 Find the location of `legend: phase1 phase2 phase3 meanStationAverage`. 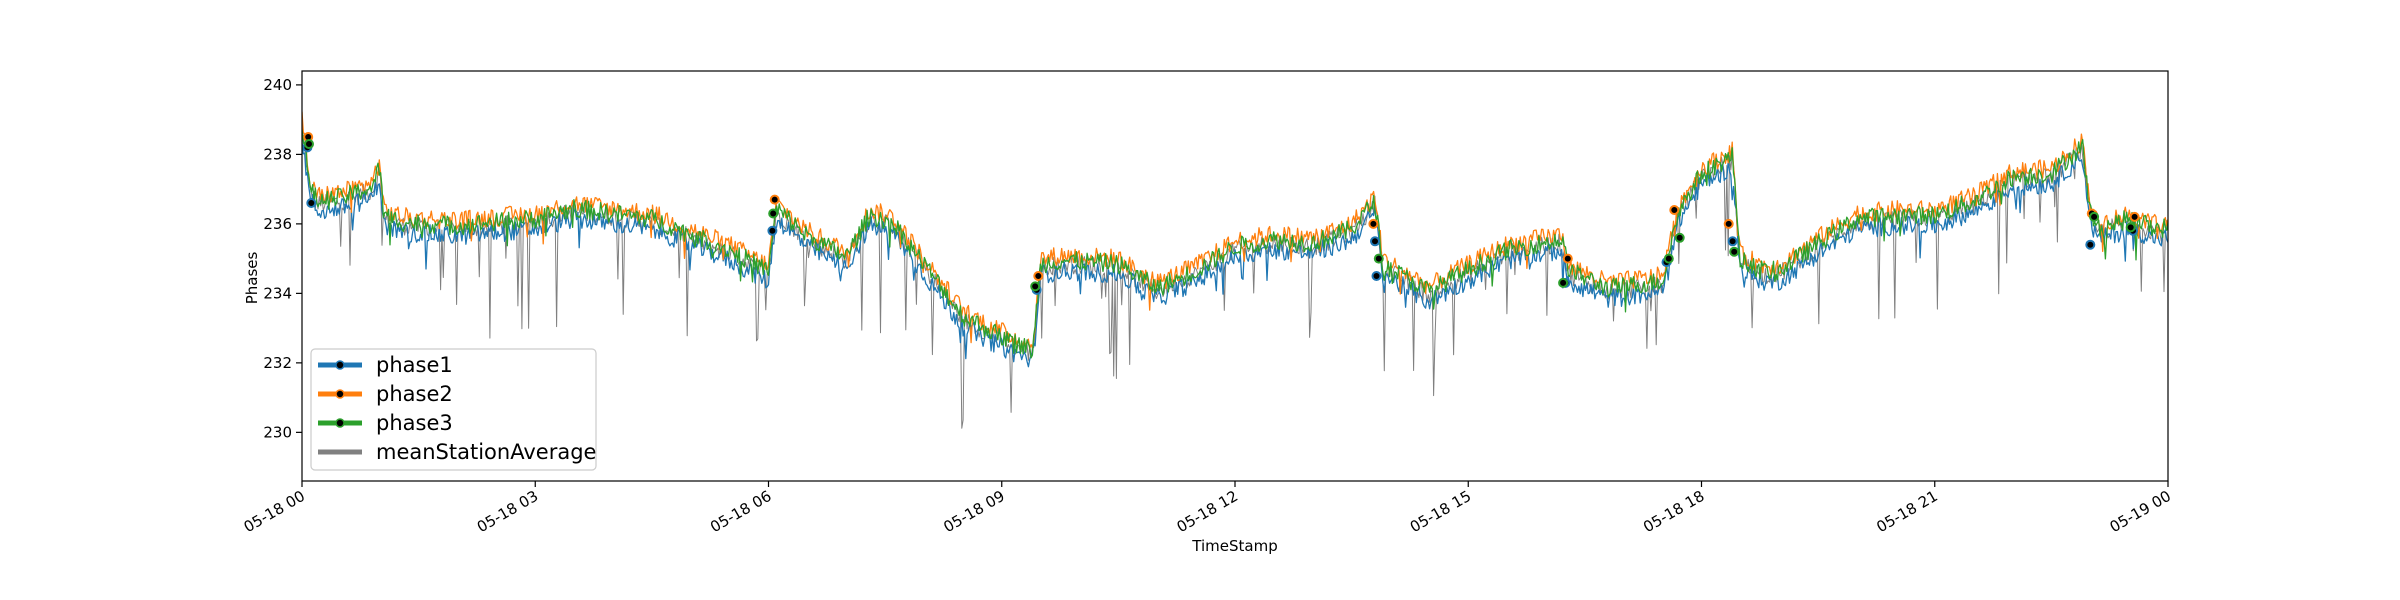

legend: phase1 phase2 phase3 meanStationAverage is located at coordinates (453, 409).